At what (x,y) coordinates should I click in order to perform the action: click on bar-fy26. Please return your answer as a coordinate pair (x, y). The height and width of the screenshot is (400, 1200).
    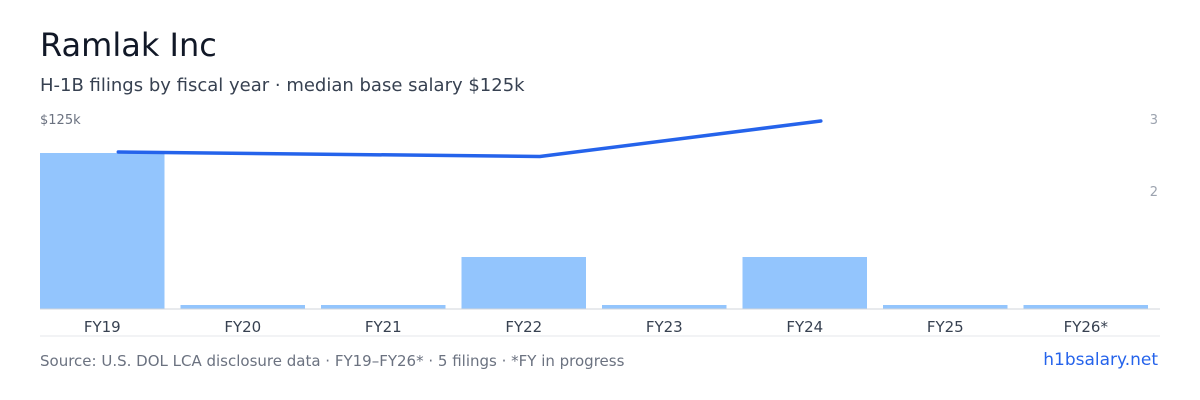
    Looking at the image, I should click on (1085, 307).